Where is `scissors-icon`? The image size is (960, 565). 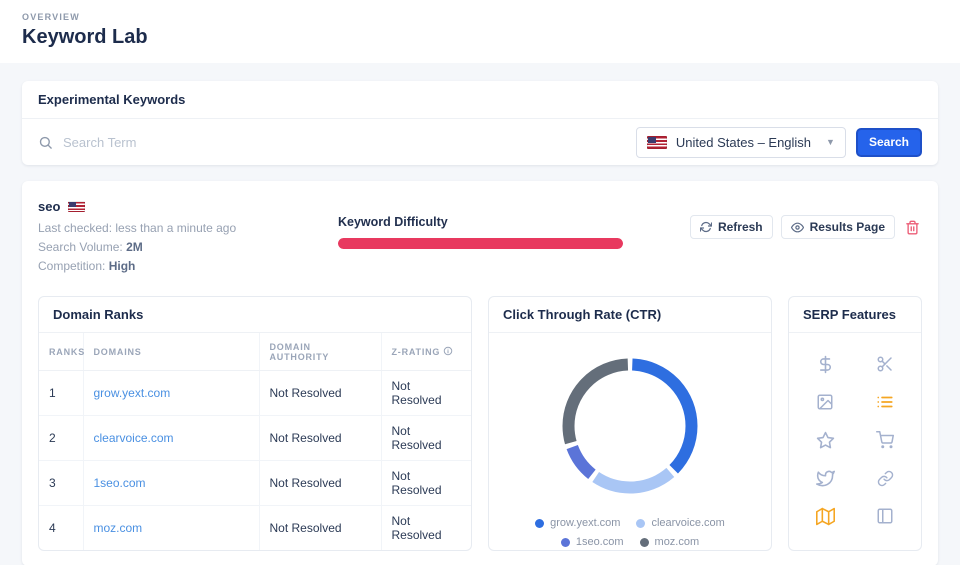 scissors-icon is located at coordinates (885, 364).